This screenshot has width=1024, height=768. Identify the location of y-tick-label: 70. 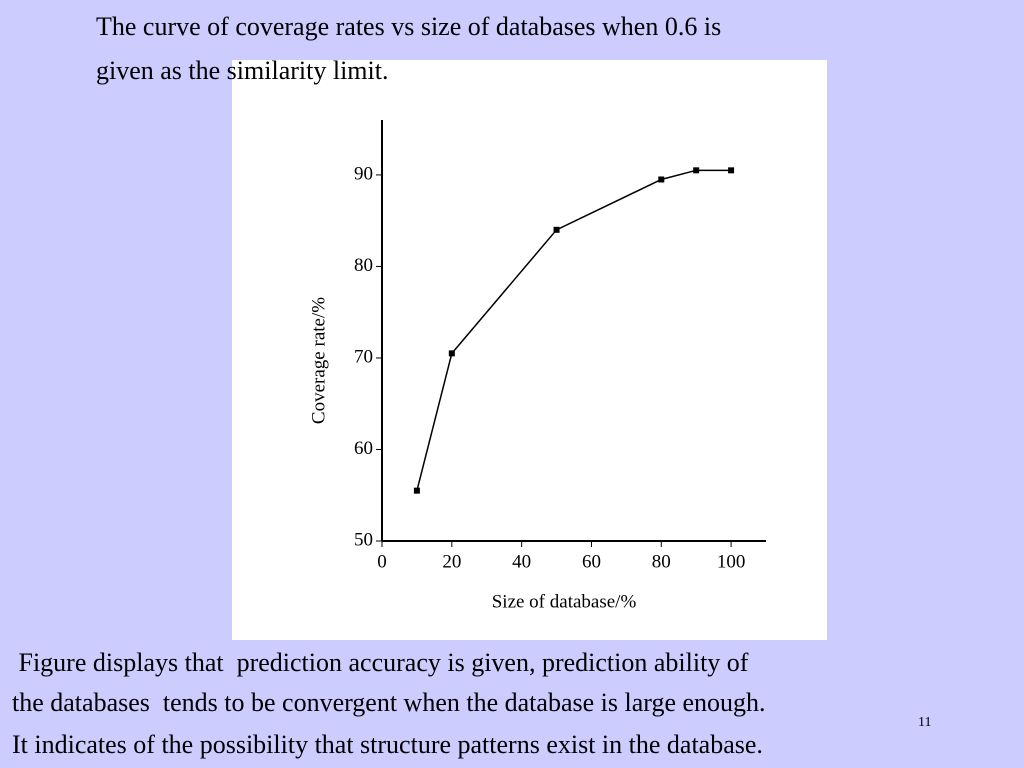
(363, 356).